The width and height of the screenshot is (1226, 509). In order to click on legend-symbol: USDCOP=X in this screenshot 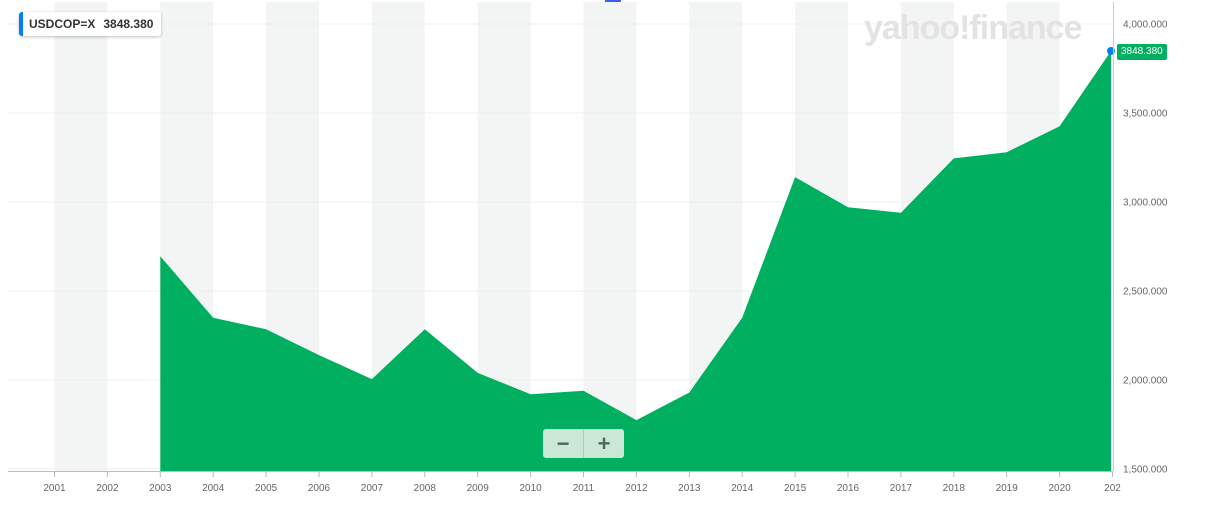, I will do `click(62, 24)`.